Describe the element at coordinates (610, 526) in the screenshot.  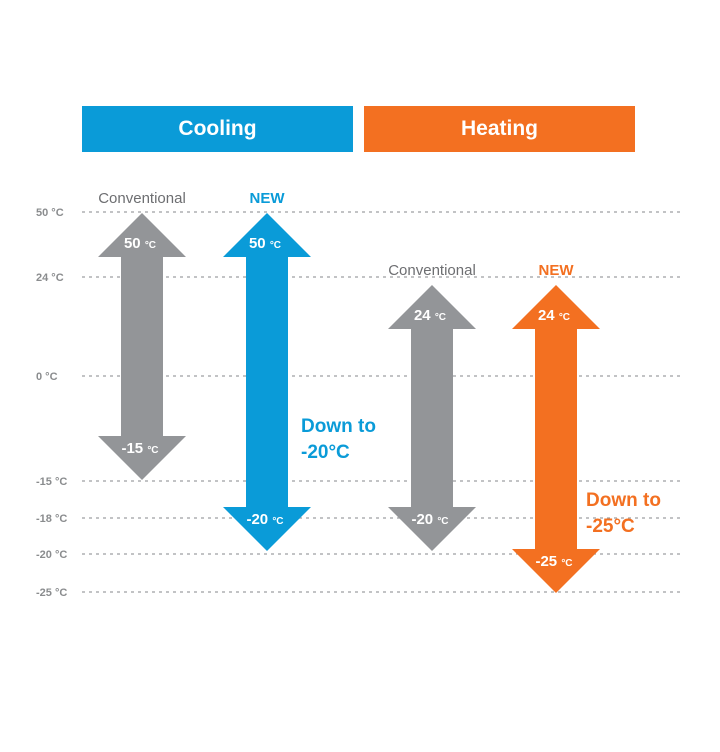
I see `annotation-line: -25°C` at that location.